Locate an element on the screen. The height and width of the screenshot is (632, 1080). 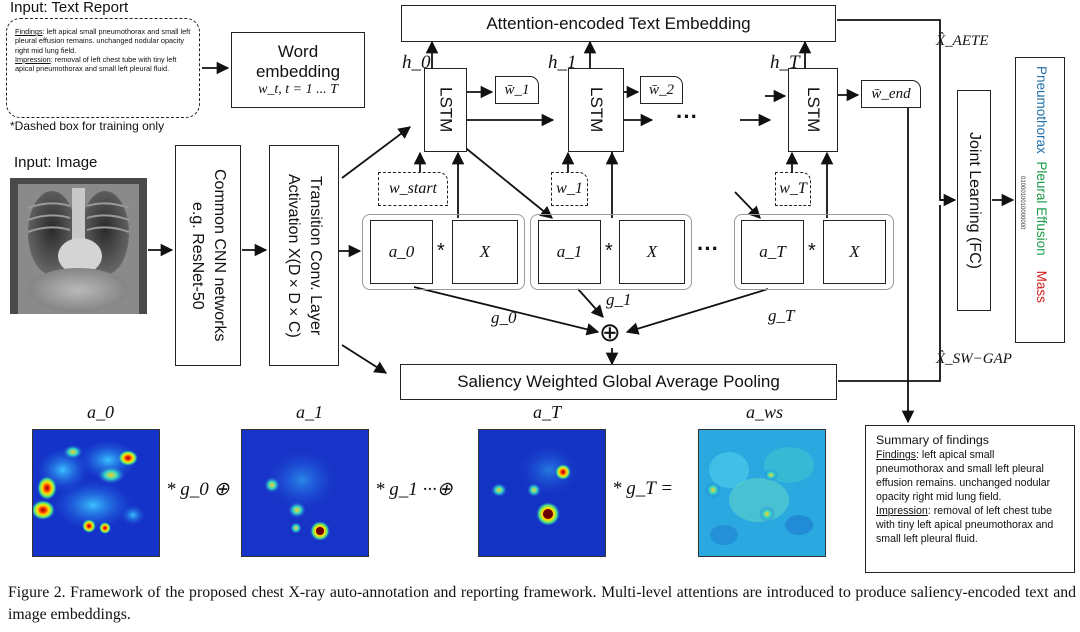
h1-label: h_1 is located at coordinates (562, 62).